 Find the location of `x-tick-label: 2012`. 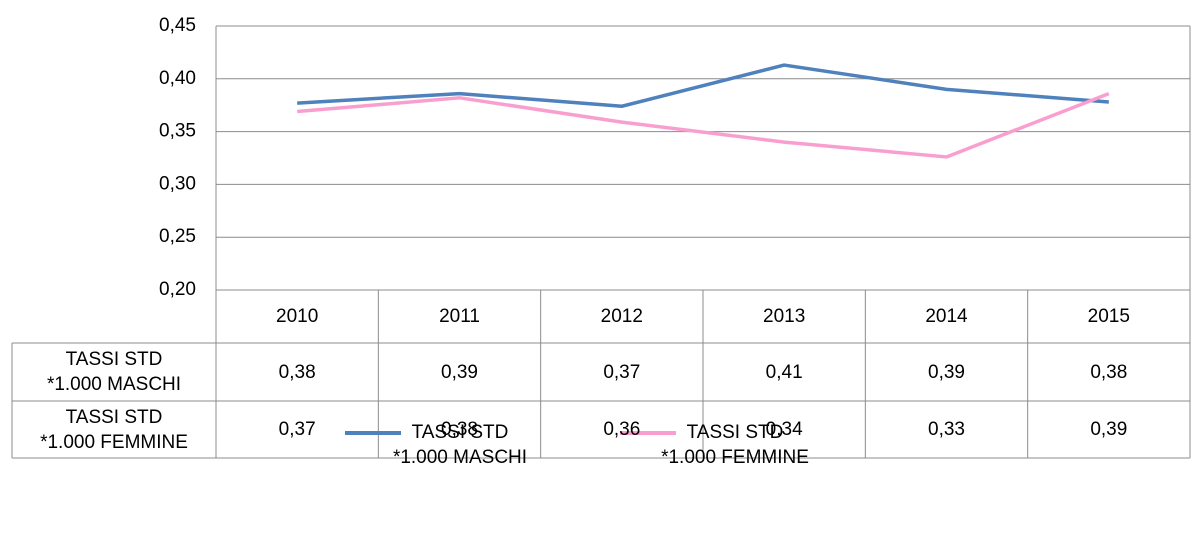

x-tick-label: 2012 is located at coordinates (621, 316).